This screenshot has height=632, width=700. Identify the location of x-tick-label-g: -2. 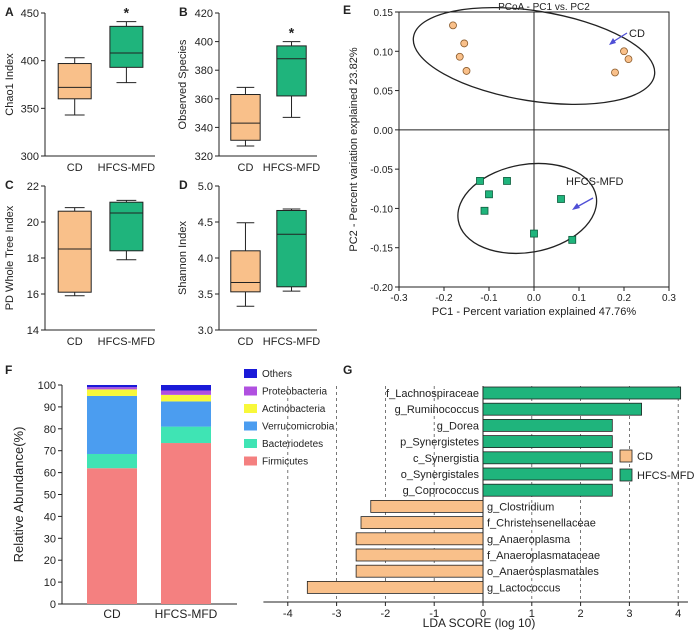
(386, 614).